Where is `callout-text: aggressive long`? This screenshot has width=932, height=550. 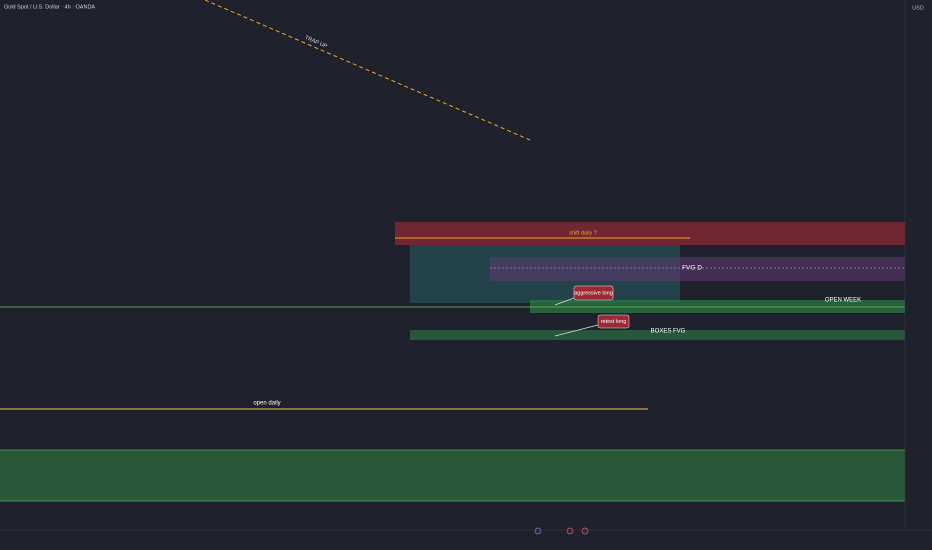
callout-text: aggressive long is located at coordinates (593, 293).